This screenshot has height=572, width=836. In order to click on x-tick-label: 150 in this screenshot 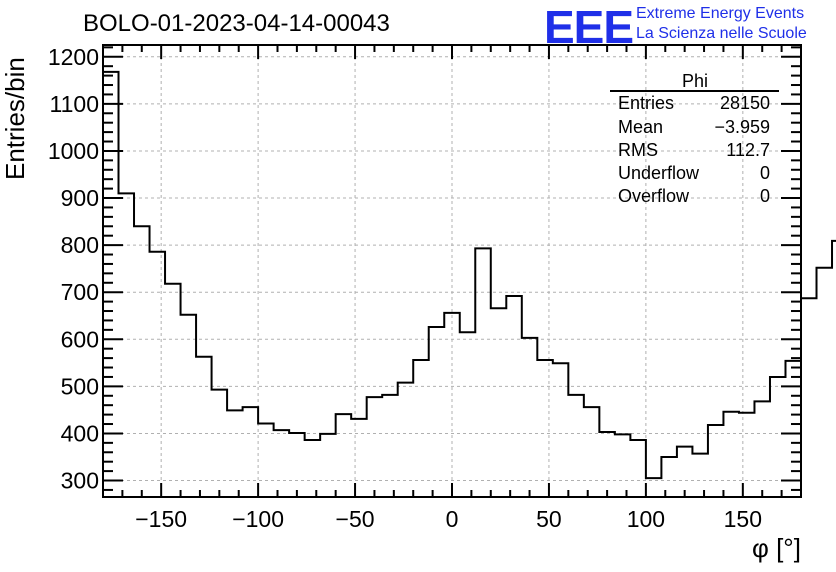, I will do `click(743, 519)`.